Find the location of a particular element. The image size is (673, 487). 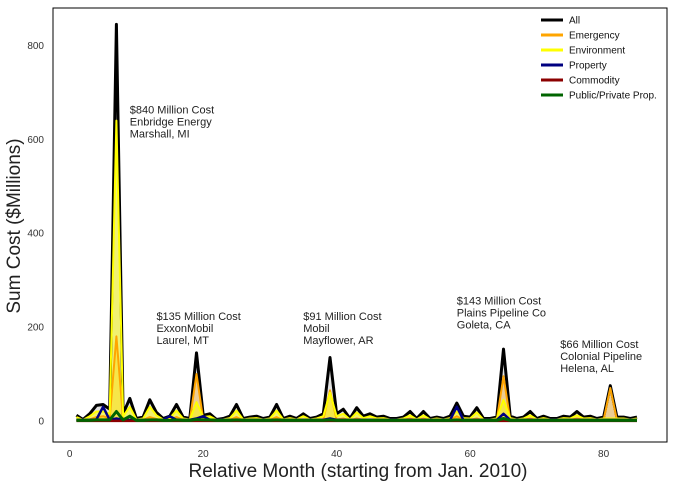

annotation-line: $840 Million Cost is located at coordinates (172, 111).